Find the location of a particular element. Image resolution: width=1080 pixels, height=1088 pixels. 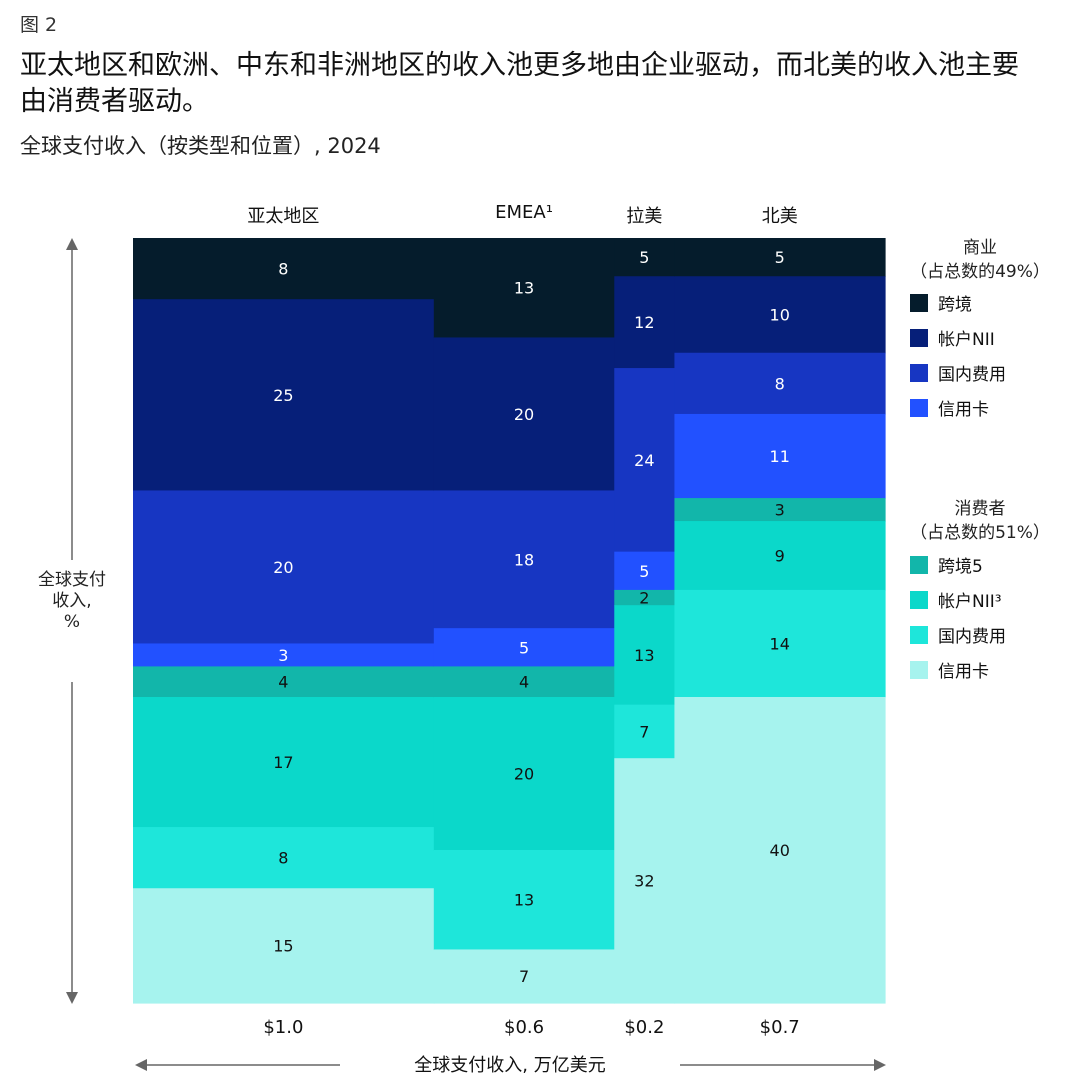

figure-label: 图 2 is located at coordinates (39, 25).